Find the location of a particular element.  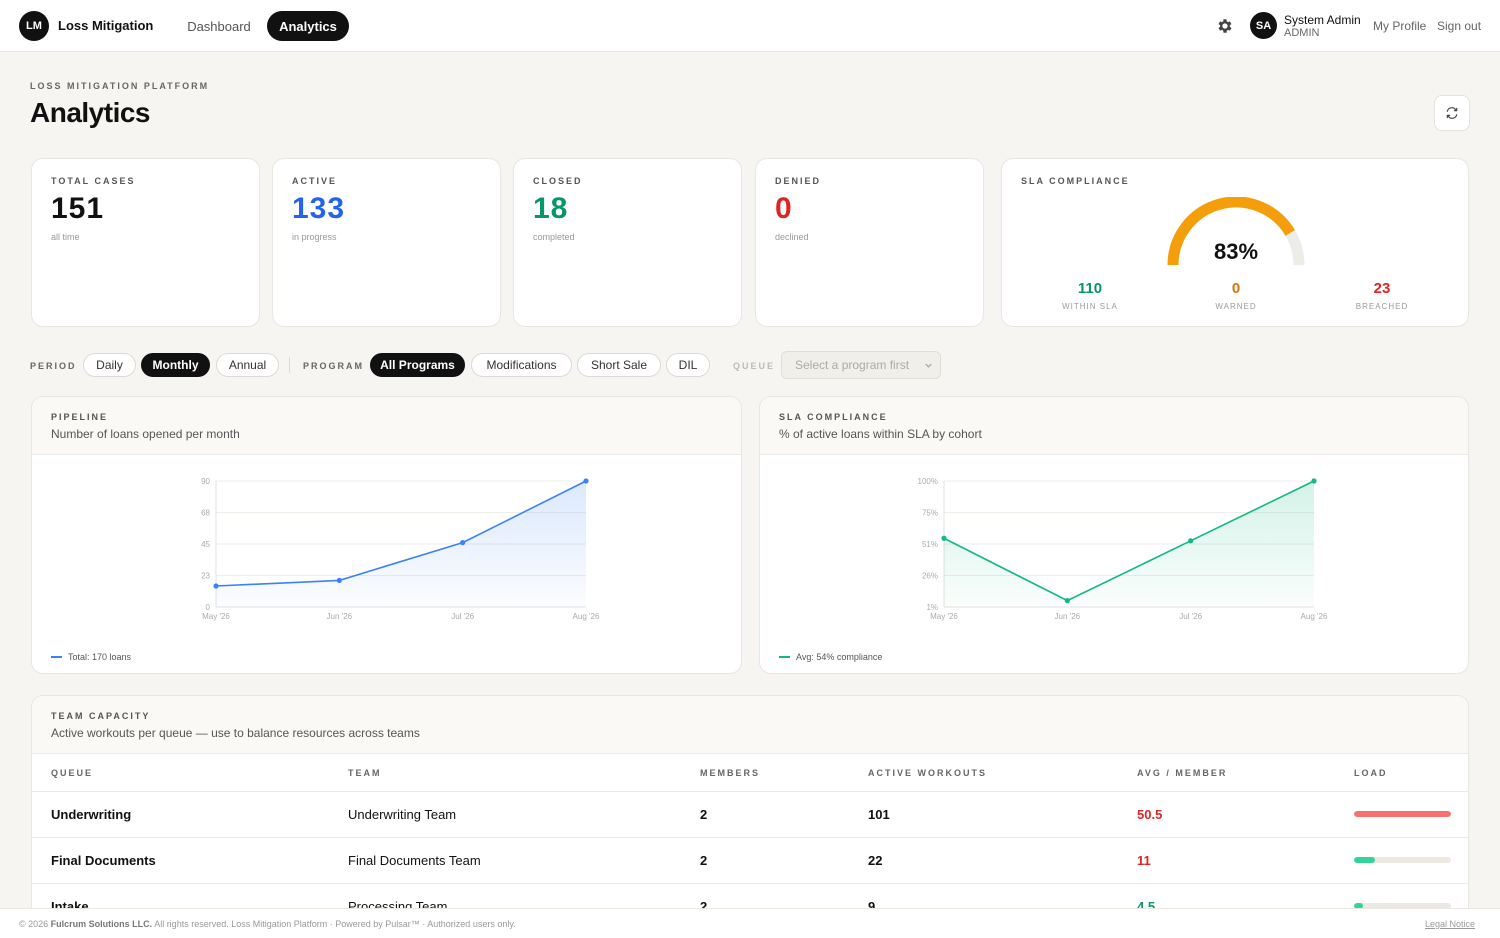

x-tick-label: Jul '26 is located at coordinates (462, 616).